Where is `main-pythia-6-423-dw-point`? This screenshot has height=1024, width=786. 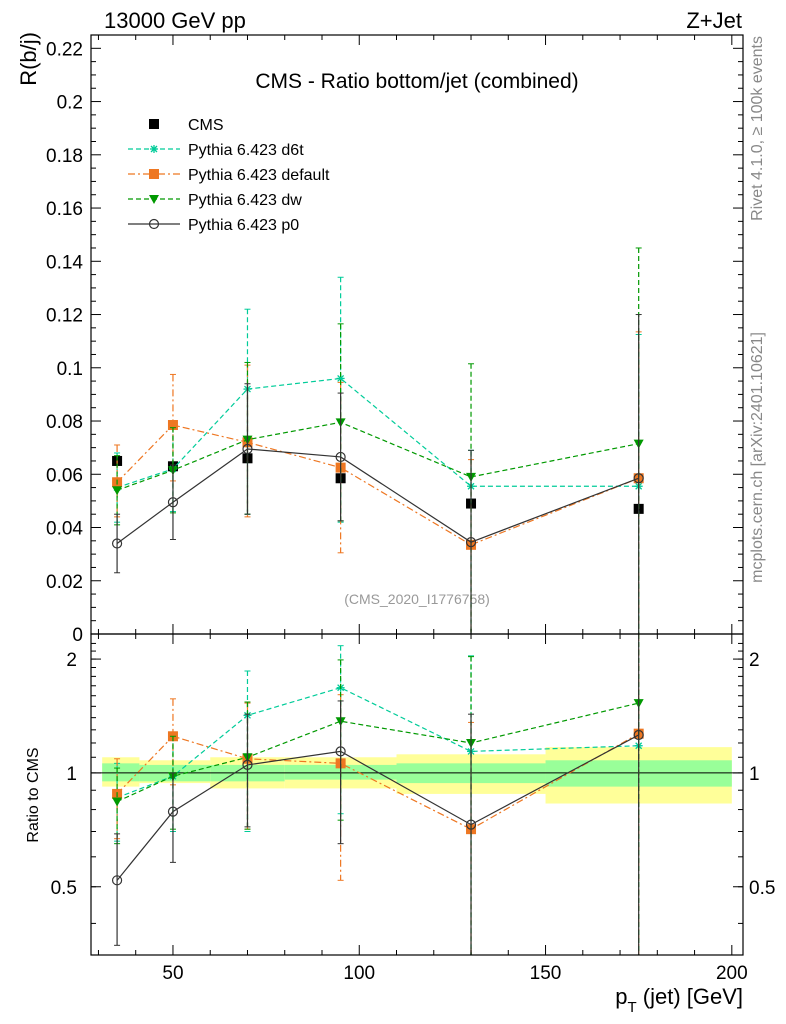
main-pythia-6-423-dw-point is located at coordinates (117, 491).